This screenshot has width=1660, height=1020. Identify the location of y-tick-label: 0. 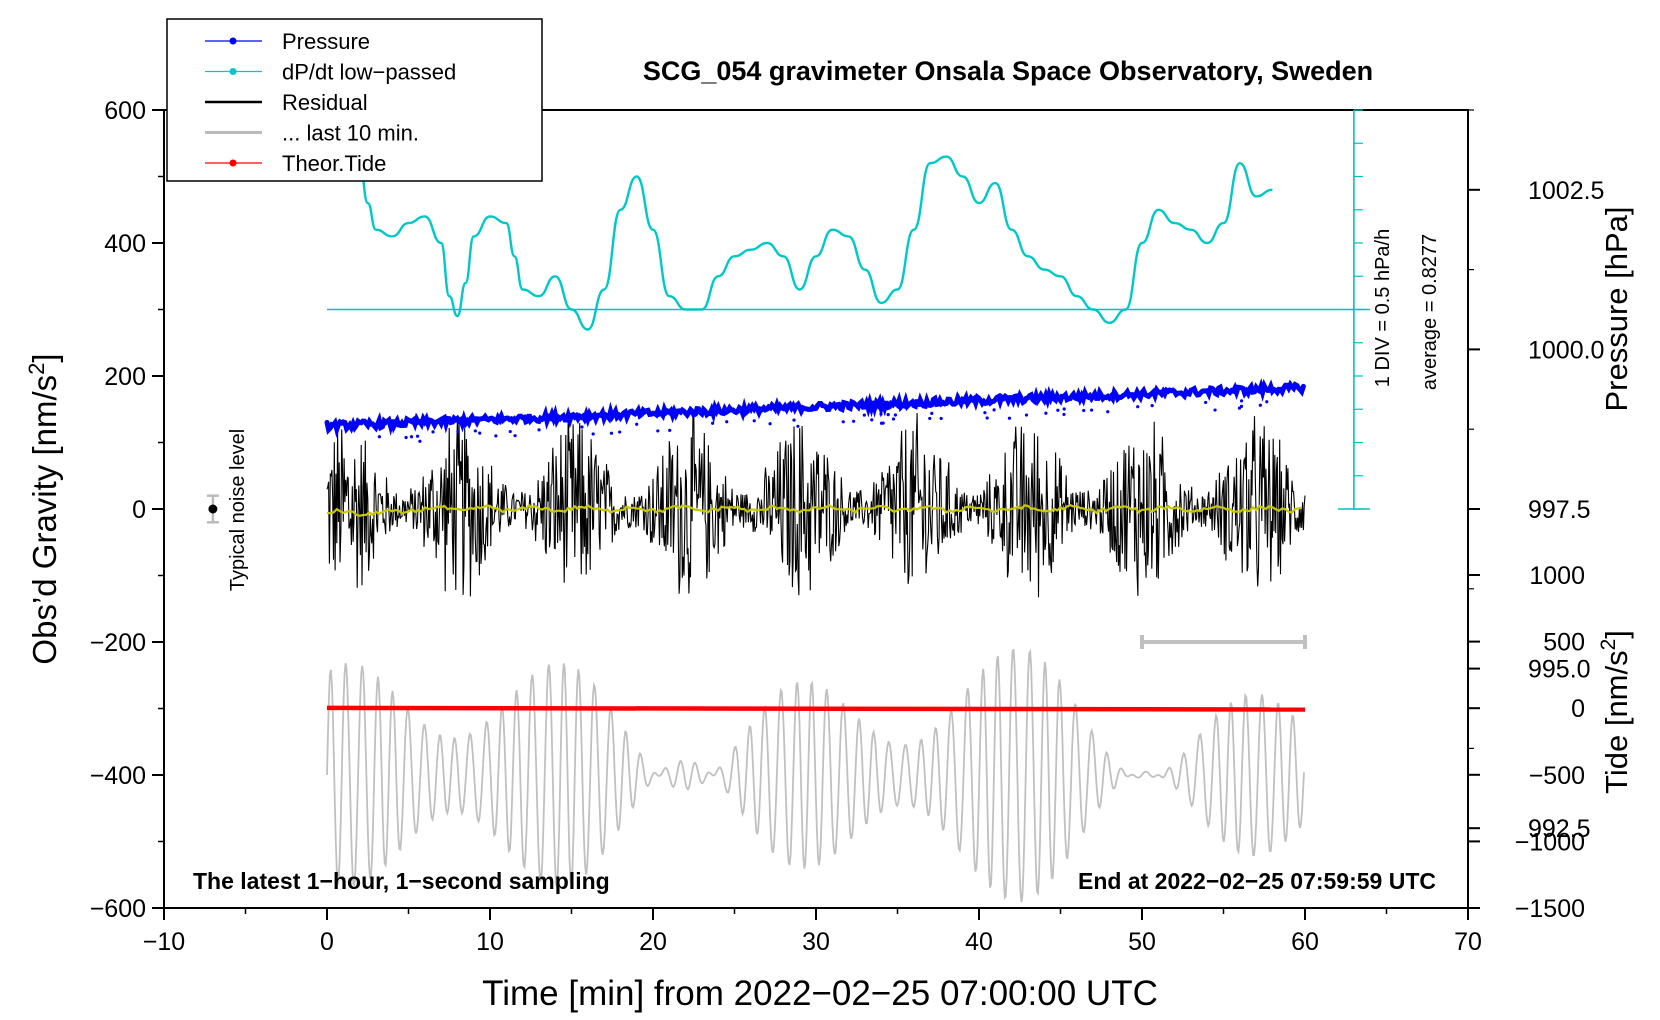
(139, 510).